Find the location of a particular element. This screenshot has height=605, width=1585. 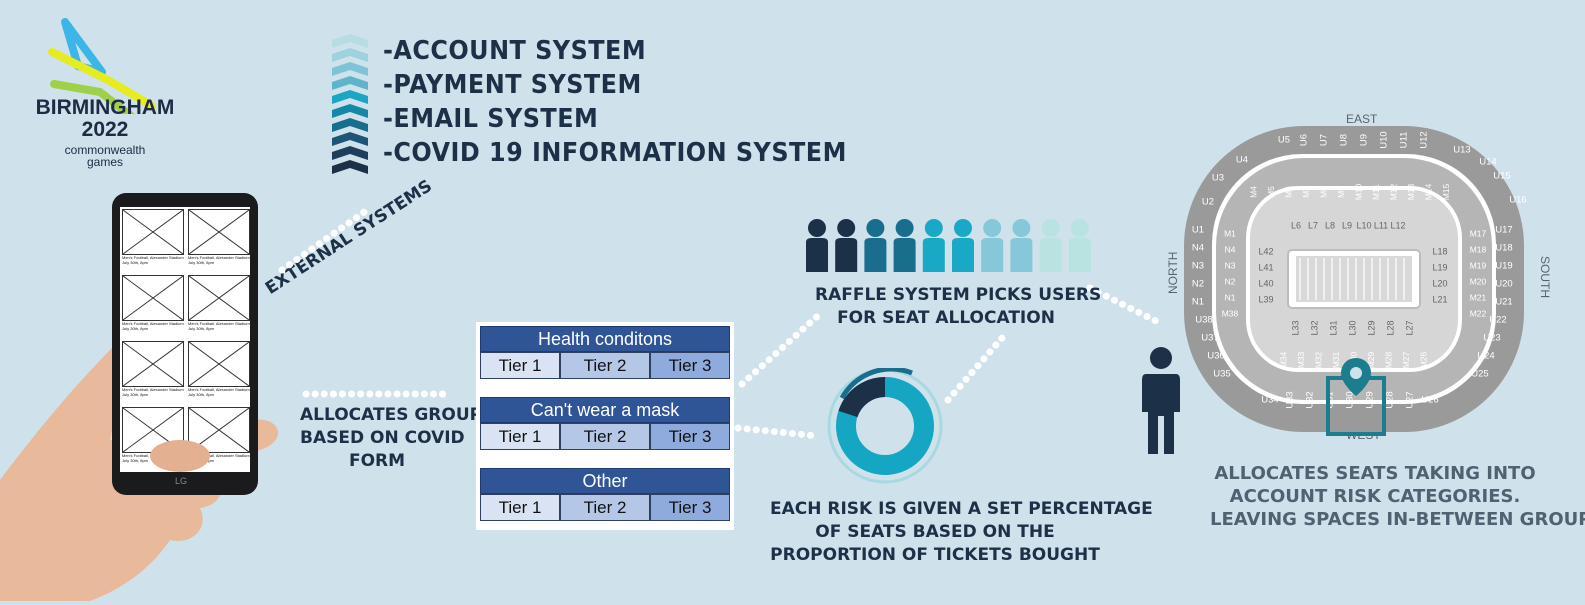

risk-table-other: Other Tier 1 Tier 2 Tier 3 is located at coordinates (605, 494).